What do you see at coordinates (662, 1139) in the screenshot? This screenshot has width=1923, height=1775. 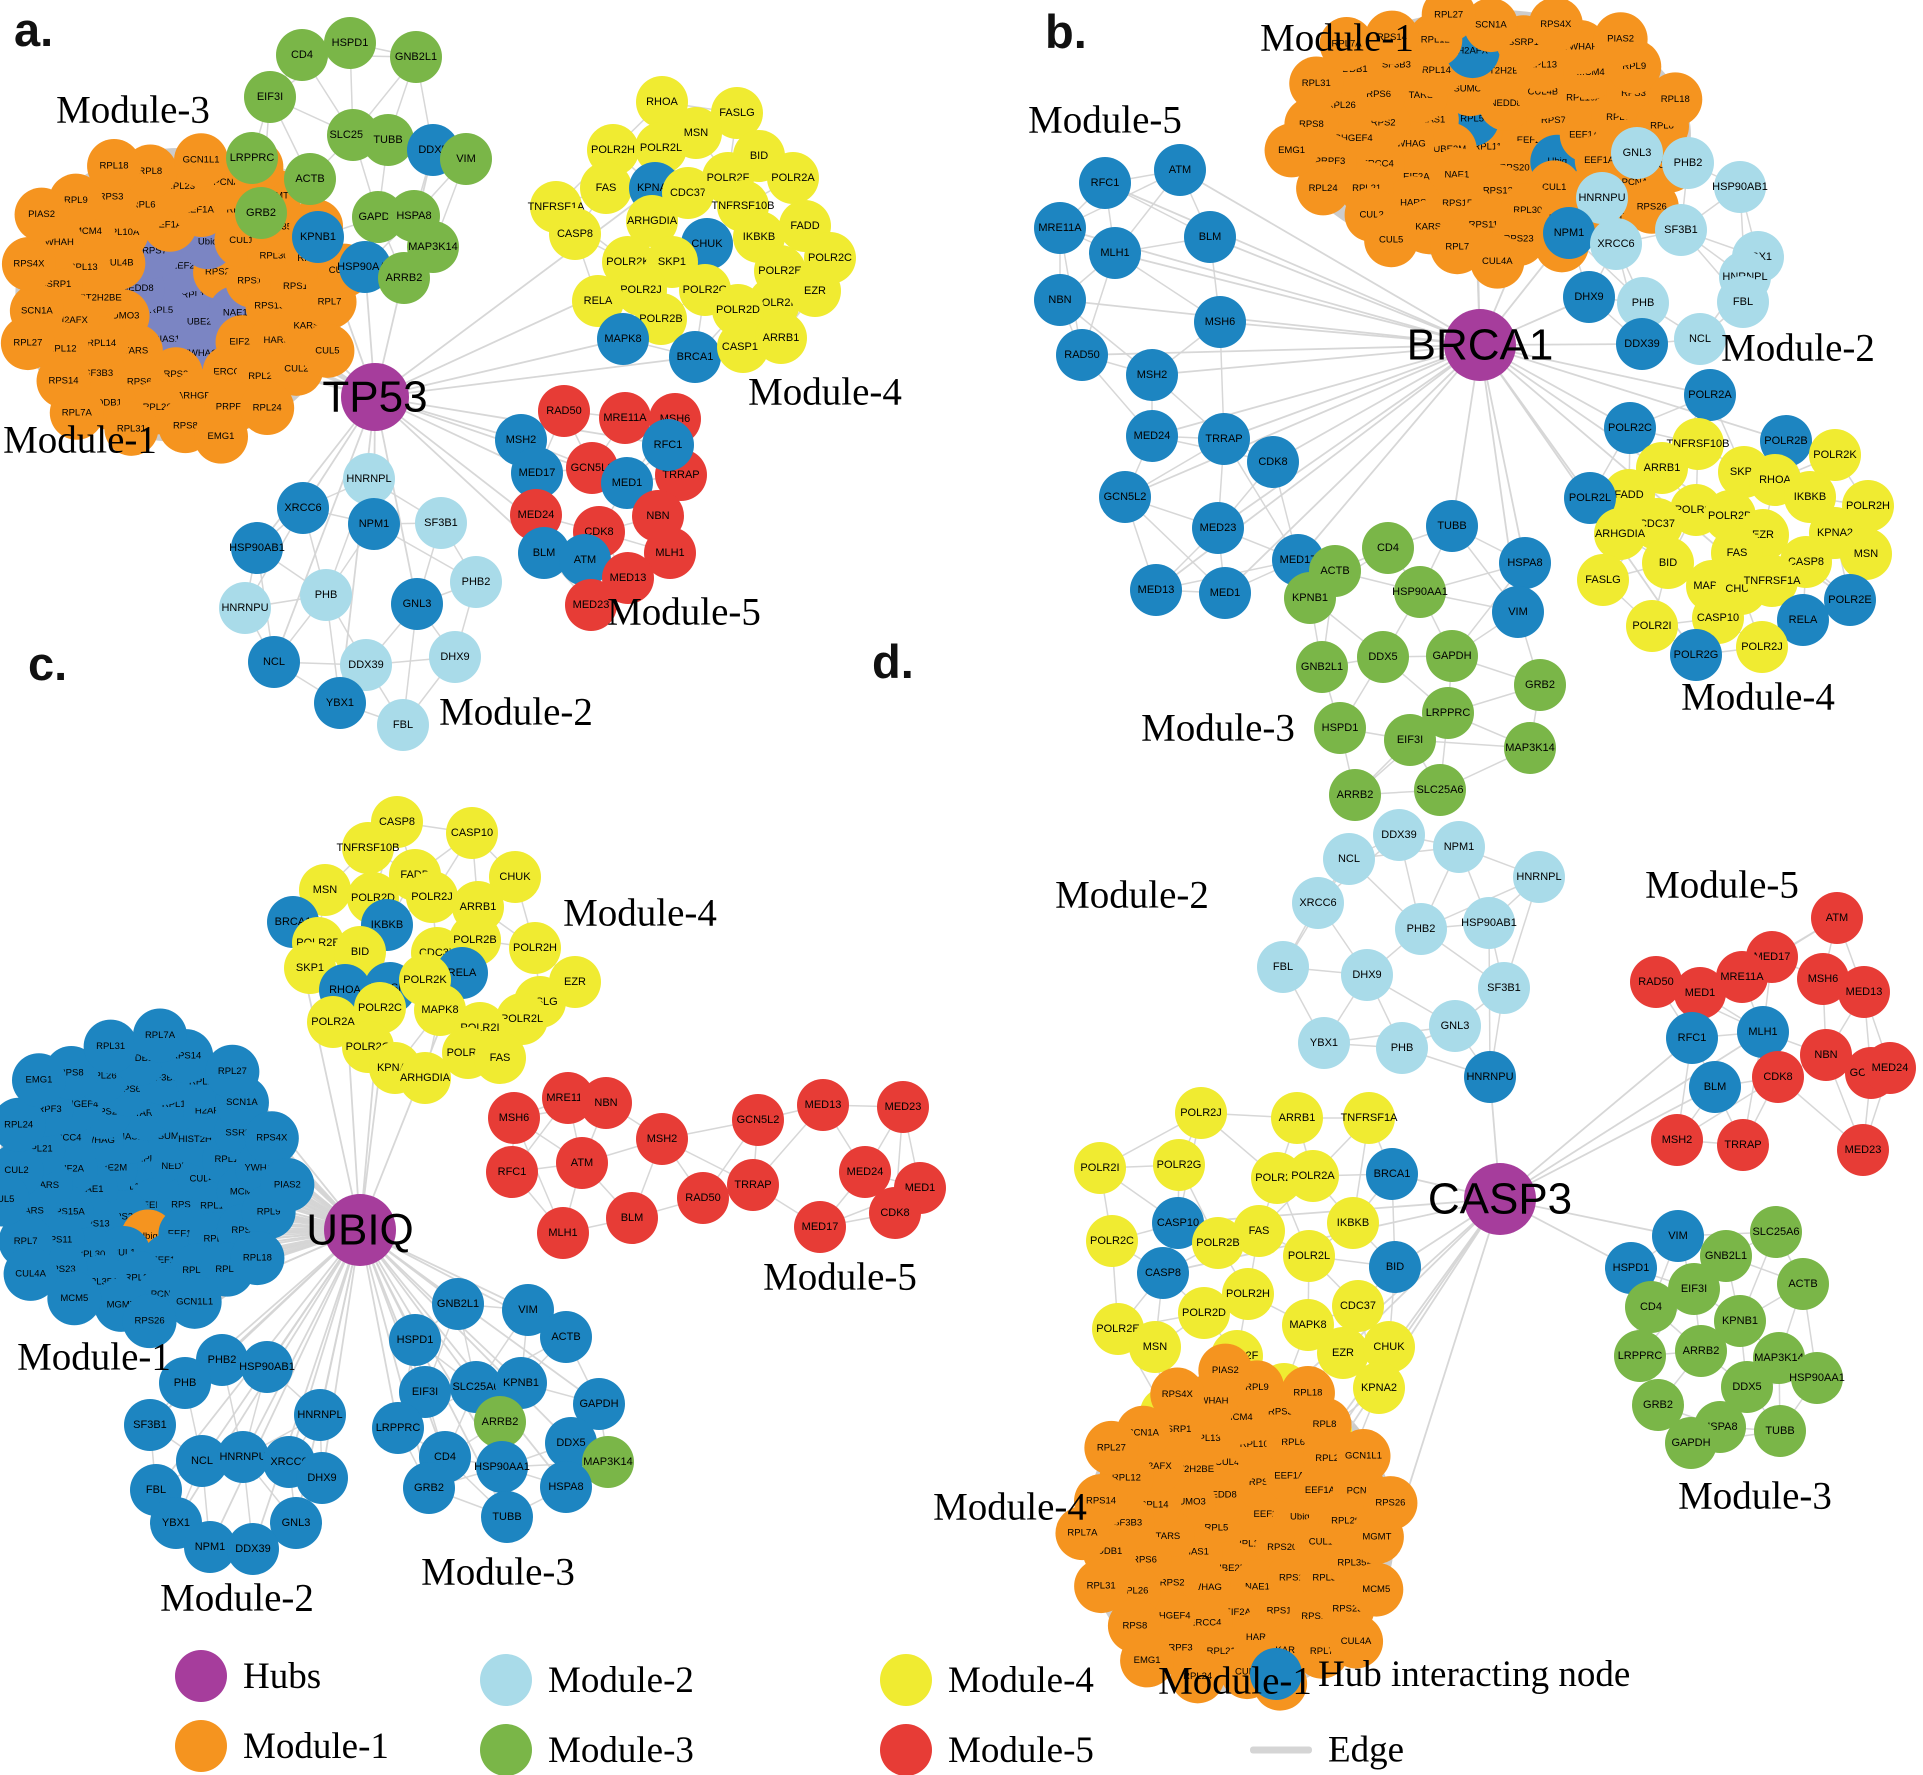 I see `node-MSH2: MSH2` at bounding box center [662, 1139].